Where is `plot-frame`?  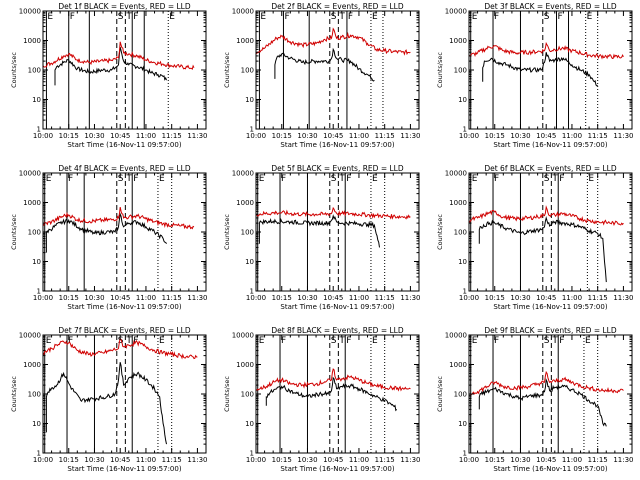
plot-frame is located at coordinates (337, 70).